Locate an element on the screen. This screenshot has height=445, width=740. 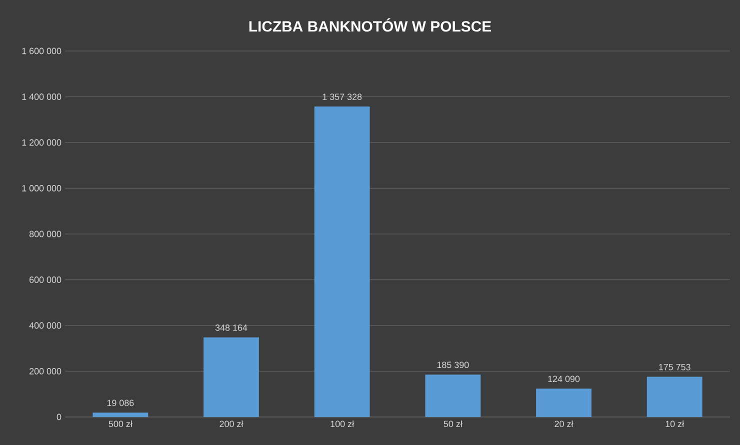
data-label: 175 753 is located at coordinates (674, 367).